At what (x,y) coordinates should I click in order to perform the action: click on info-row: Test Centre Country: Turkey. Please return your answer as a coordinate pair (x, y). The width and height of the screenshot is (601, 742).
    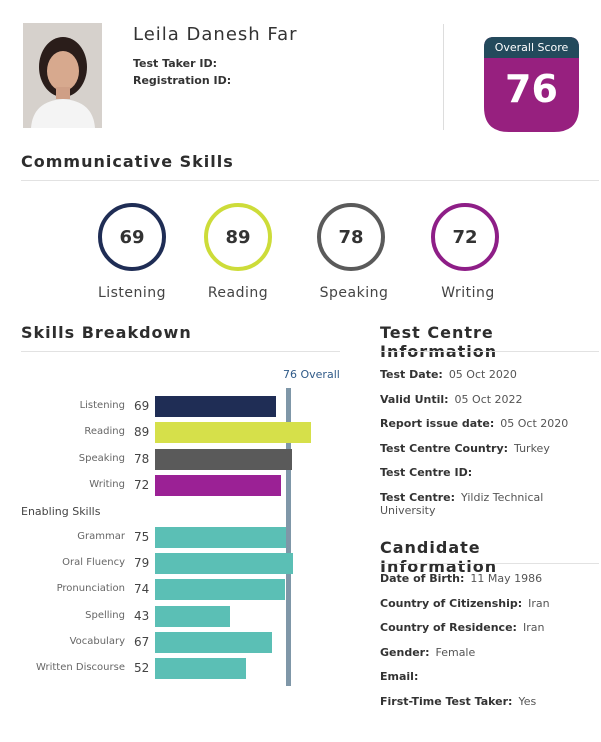
    Looking at the image, I should click on (465, 448).